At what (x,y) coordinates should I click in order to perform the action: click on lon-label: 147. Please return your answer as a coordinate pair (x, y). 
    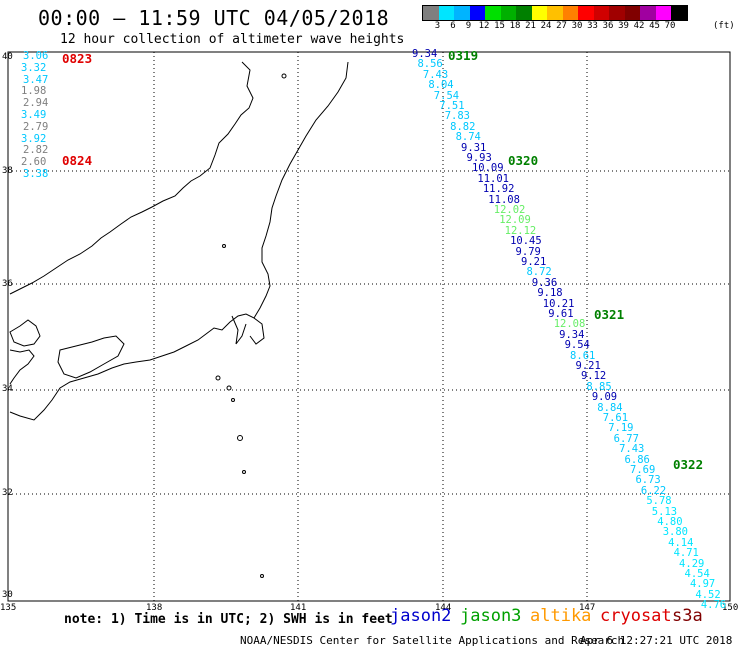
    Looking at the image, I should click on (587, 608).